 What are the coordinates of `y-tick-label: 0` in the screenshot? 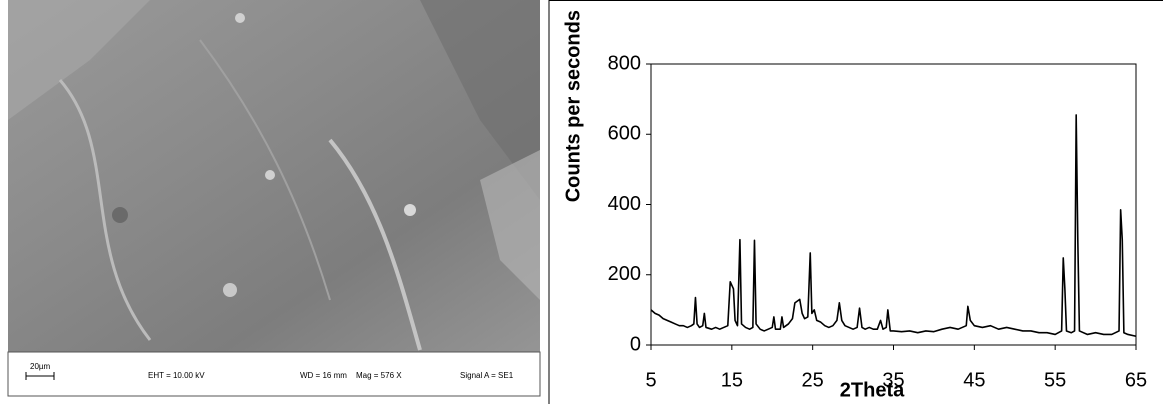 It's located at (635, 344).